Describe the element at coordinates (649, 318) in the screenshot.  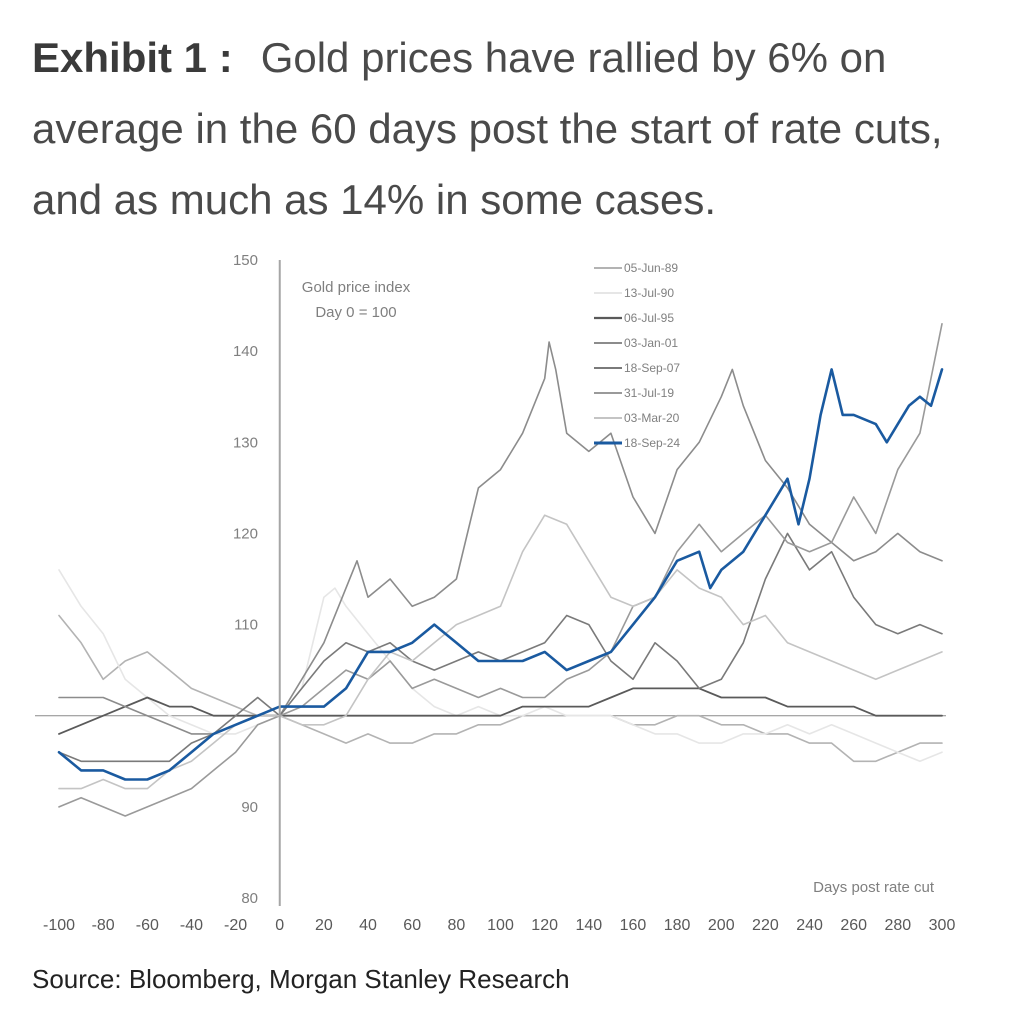
I see `legend-label-06-jul-95: 06-Jul-95` at that location.